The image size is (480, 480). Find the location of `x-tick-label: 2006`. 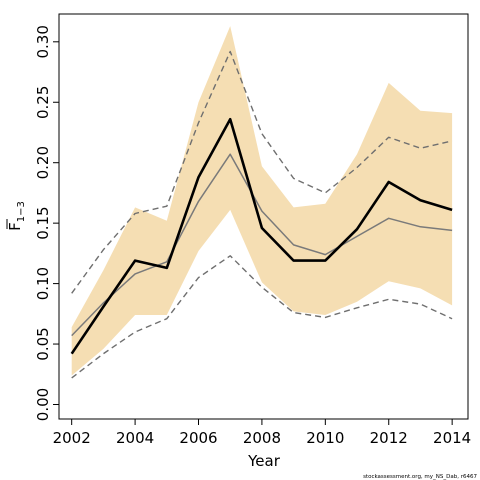

x-tick-label: 2006 is located at coordinates (198, 438).